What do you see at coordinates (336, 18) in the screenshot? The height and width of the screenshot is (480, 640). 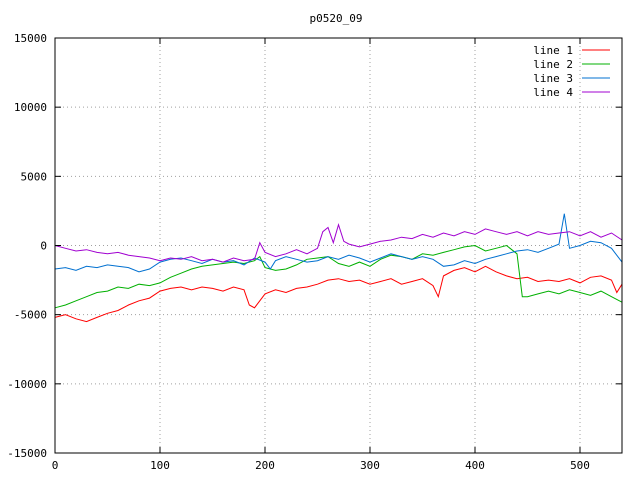 I see `chart-title: p0520_09` at bounding box center [336, 18].